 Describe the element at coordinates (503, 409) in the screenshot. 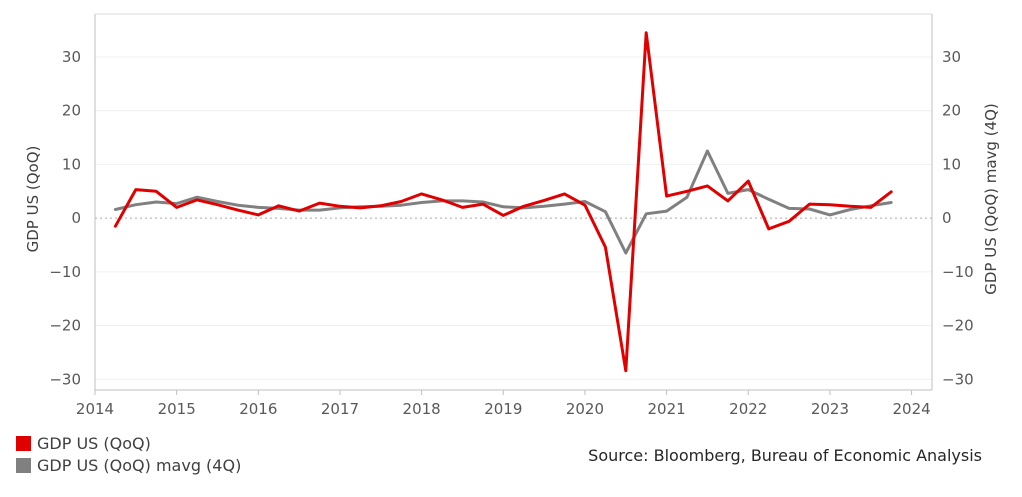

I see `x-tick-label: 2019` at that location.